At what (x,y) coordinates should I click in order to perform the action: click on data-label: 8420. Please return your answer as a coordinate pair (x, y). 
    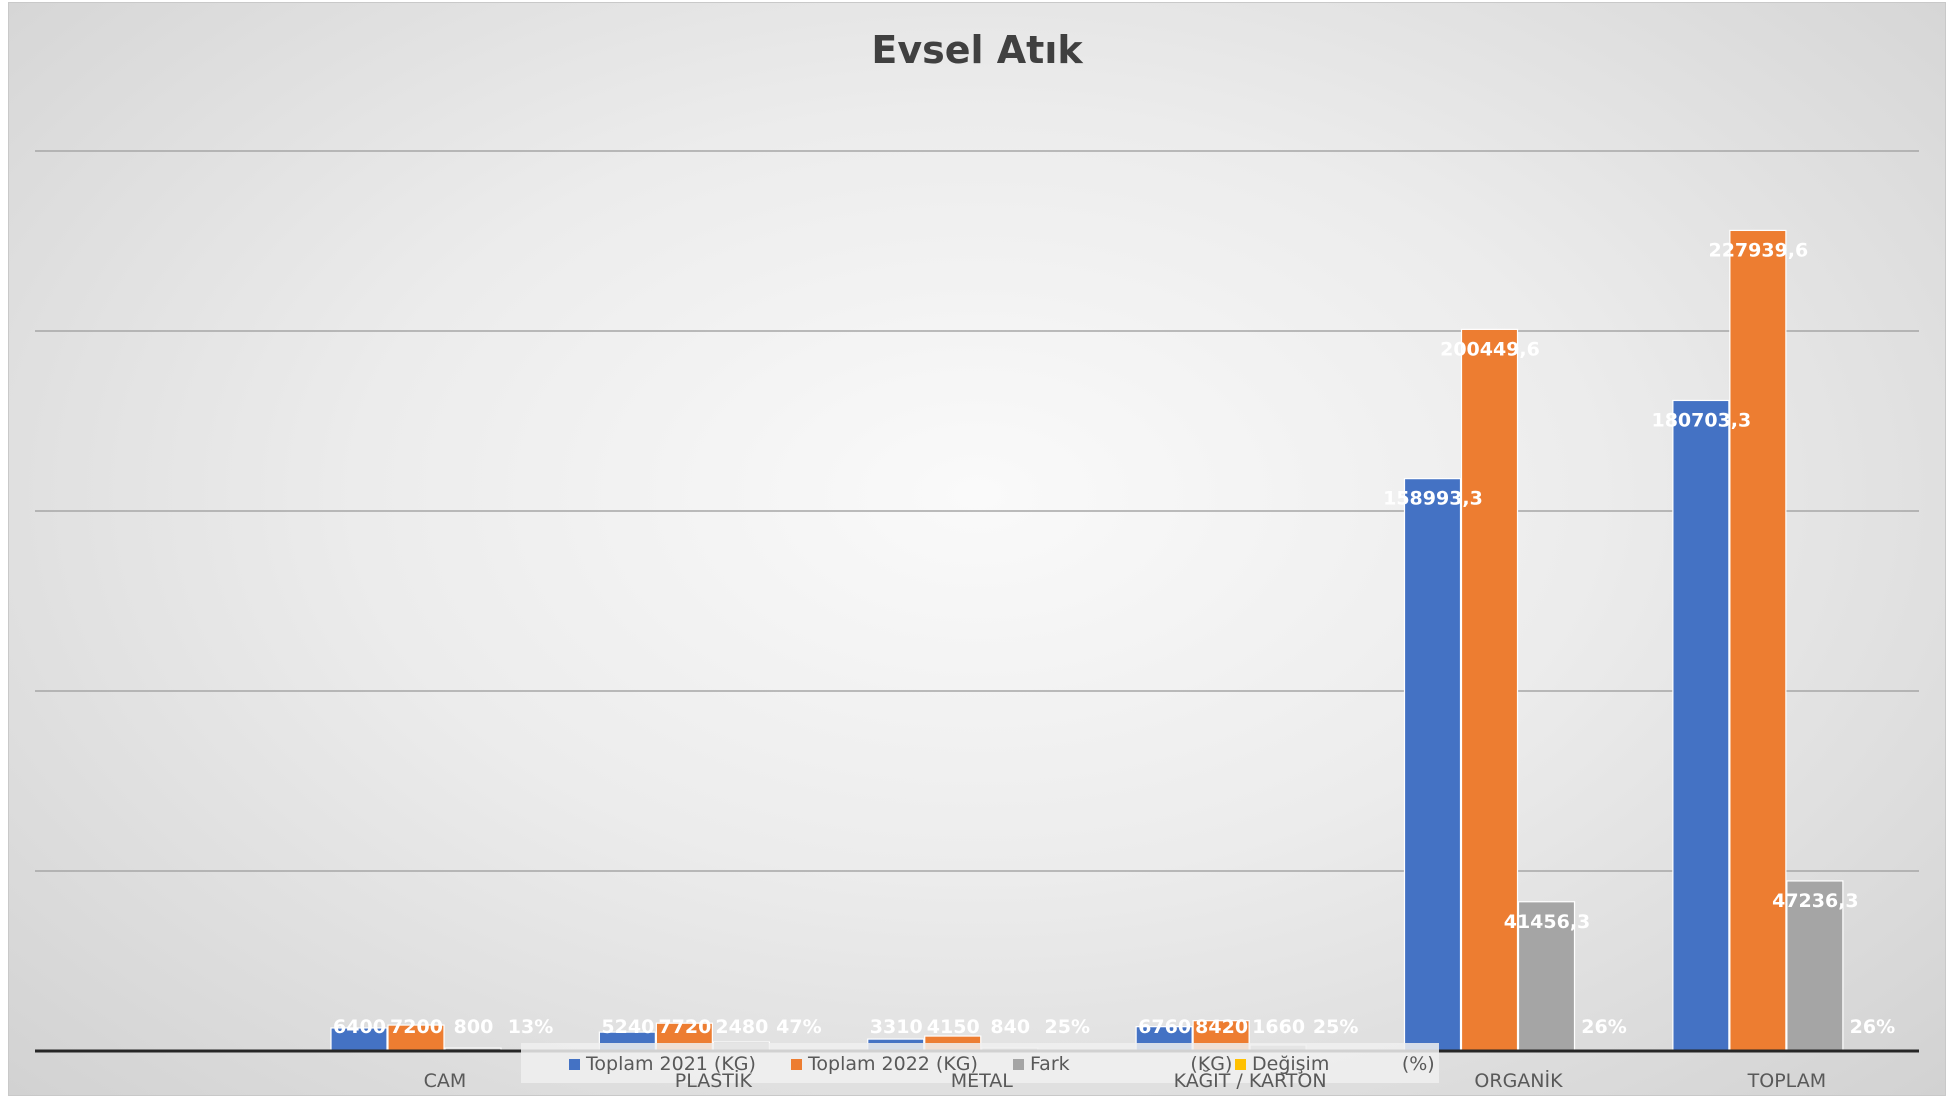
    Looking at the image, I should click on (1221, 1027).